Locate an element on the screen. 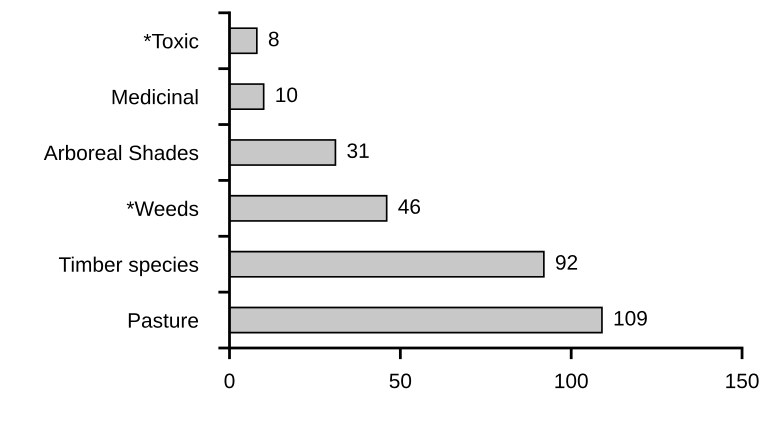 This screenshot has height=427, width=765. x-tick-label: 150 is located at coordinates (742, 381).